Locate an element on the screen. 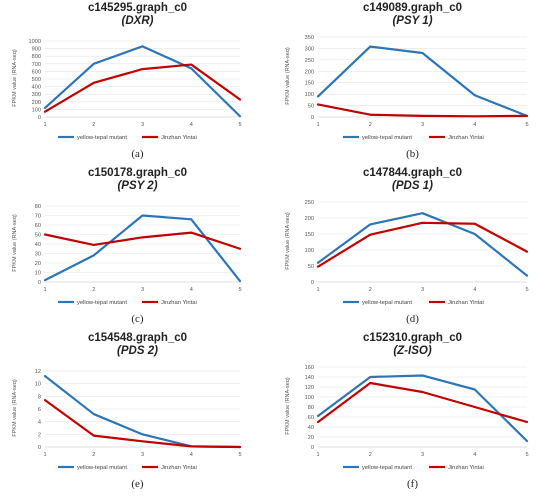 The image size is (550, 496). y-tick-label: 700 is located at coordinates (36, 65).